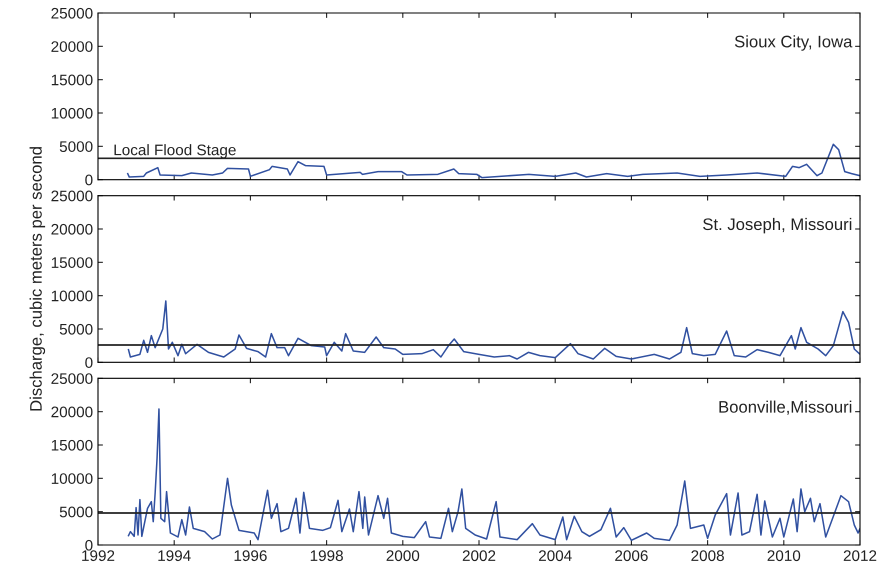 The width and height of the screenshot is (885, 573). What do you see at coordinates (631, 556) in the screenshot?
I see `x-tick-label: 2006` at bounding box center [631, 556].